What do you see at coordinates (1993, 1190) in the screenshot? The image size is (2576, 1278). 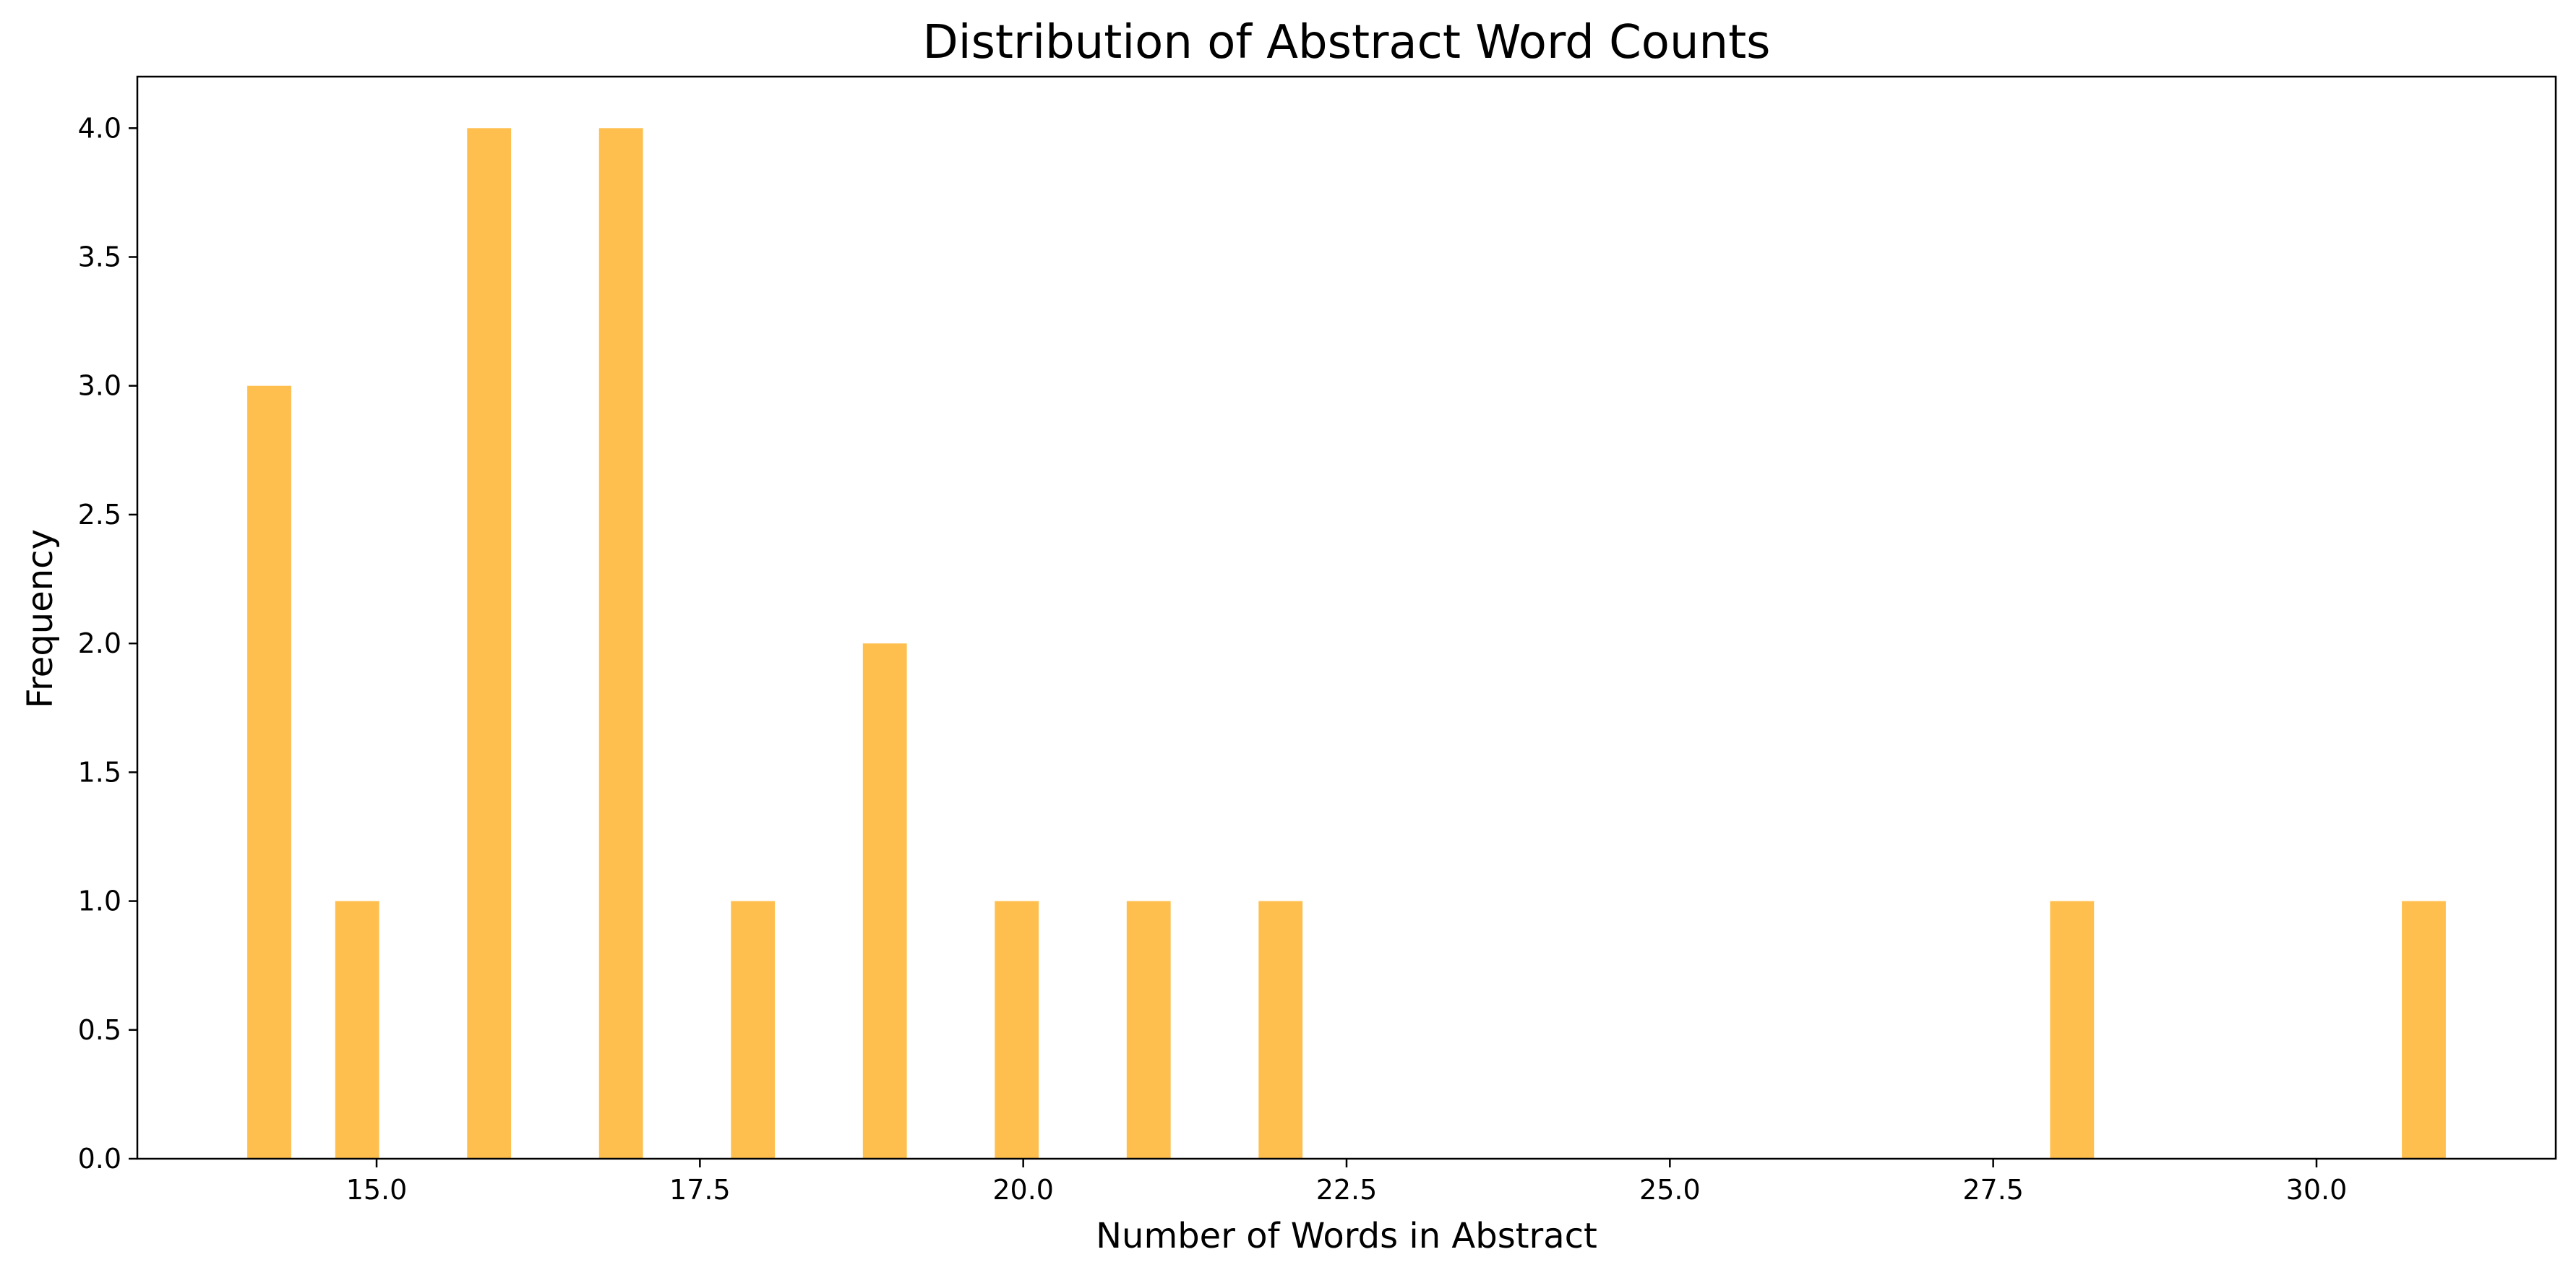 I see `x-tick-label: 27.5` at bounding box center [1993, 1190].